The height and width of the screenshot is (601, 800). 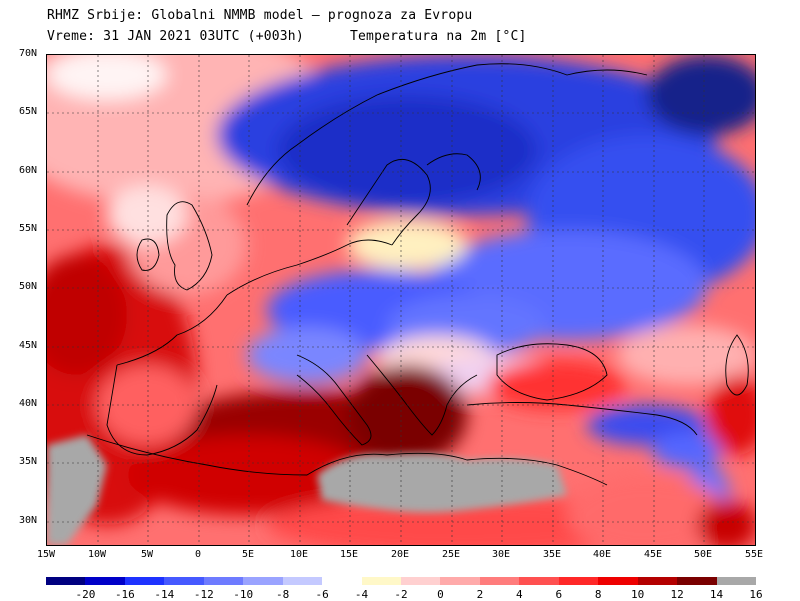 What do you see at coordinates (147, 554) in the screenshot?
I see `lon-label: 5W` at bounding box center [147, 554].